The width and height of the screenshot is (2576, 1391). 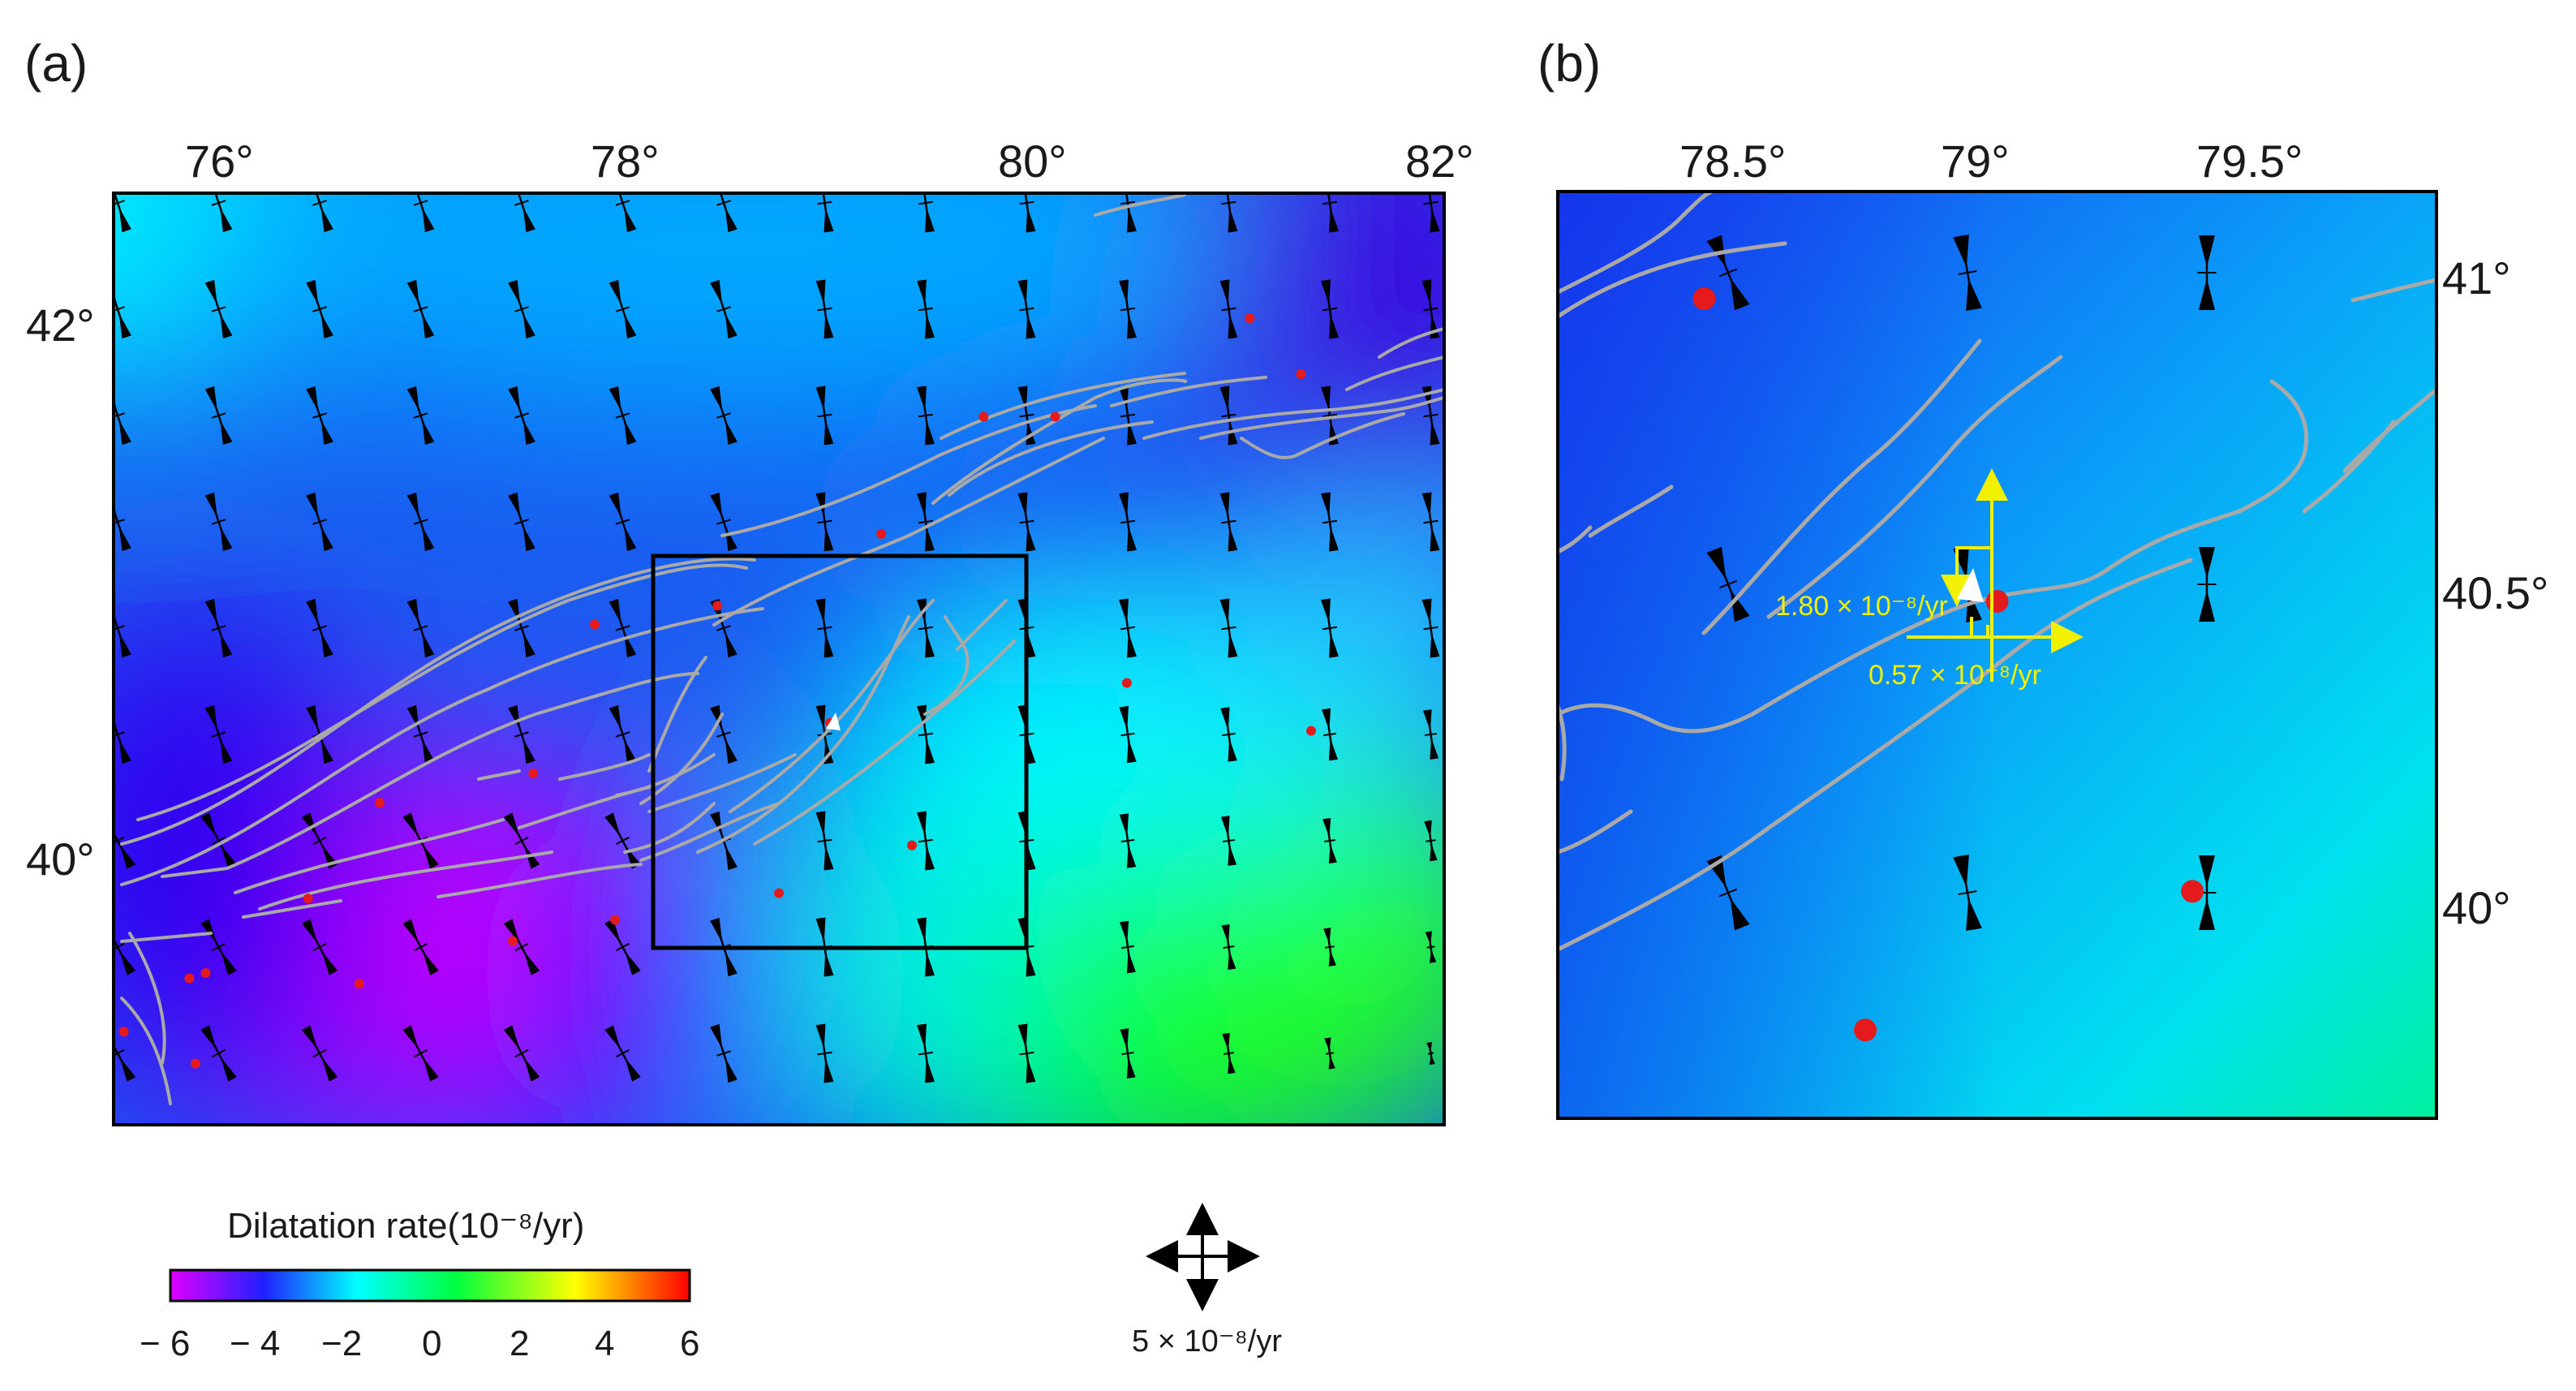 I want to click on lon-tick-a-82: 82°, so click(x=1439, y=162).